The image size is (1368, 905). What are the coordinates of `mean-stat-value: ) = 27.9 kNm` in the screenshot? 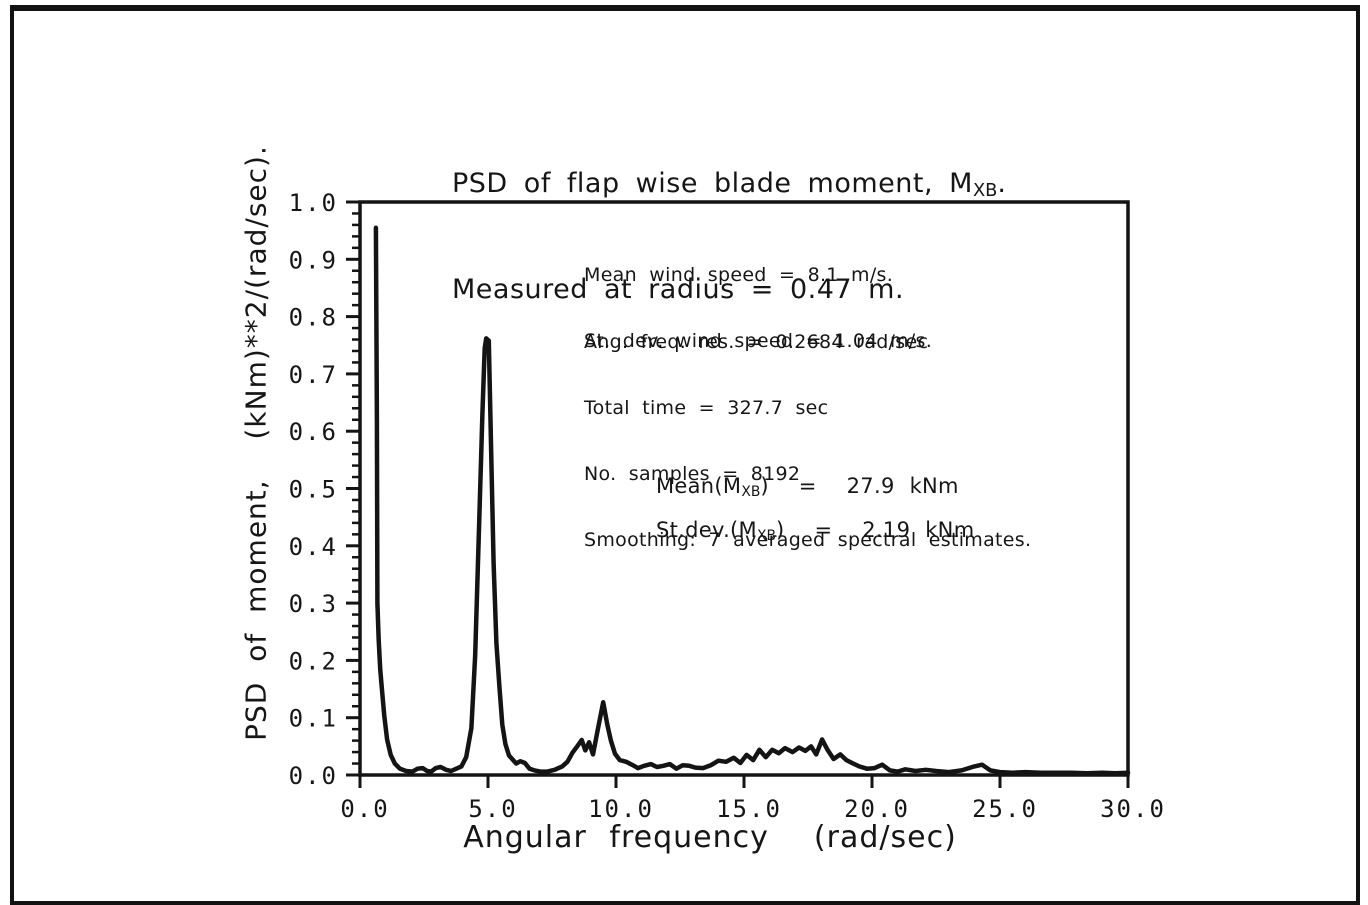 It's located at (859, 486).